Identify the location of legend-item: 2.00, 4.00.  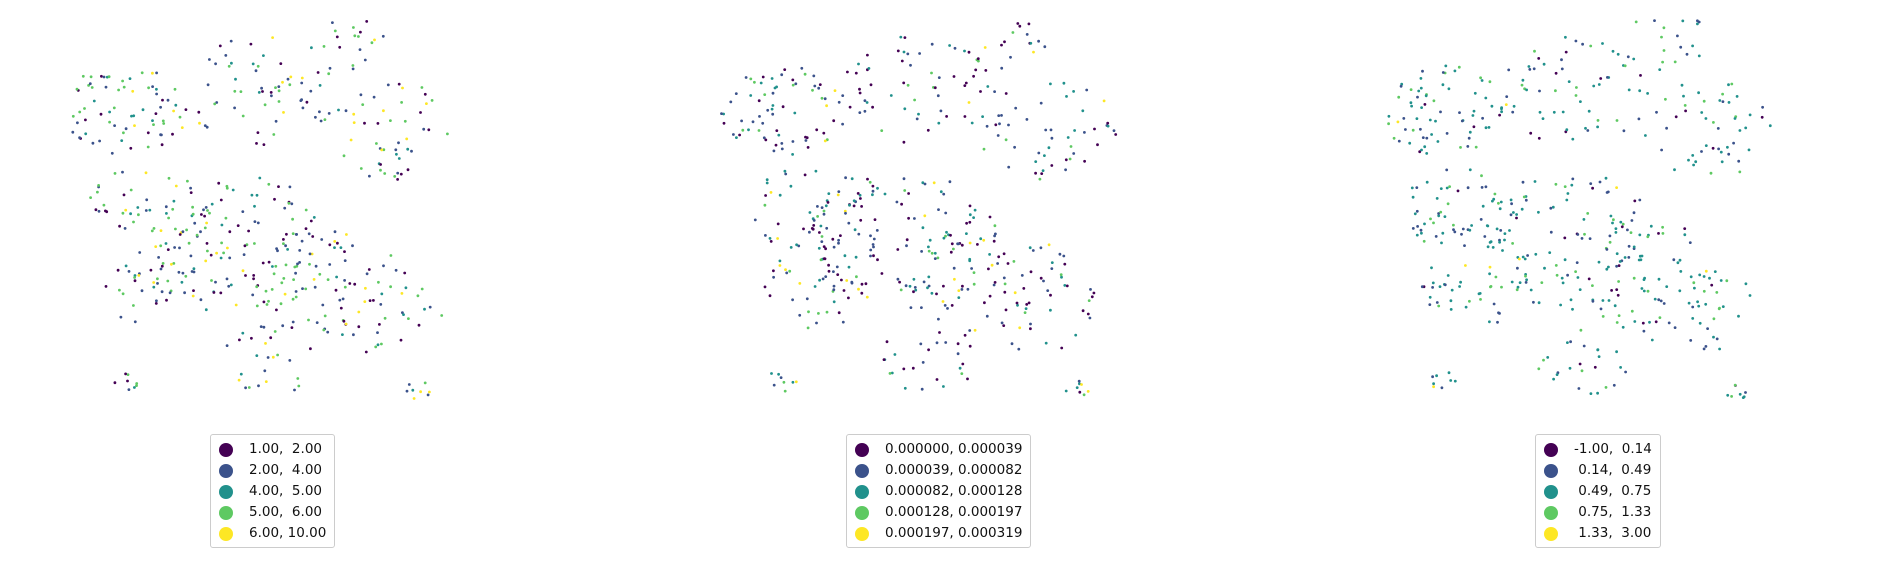
(272, 470).